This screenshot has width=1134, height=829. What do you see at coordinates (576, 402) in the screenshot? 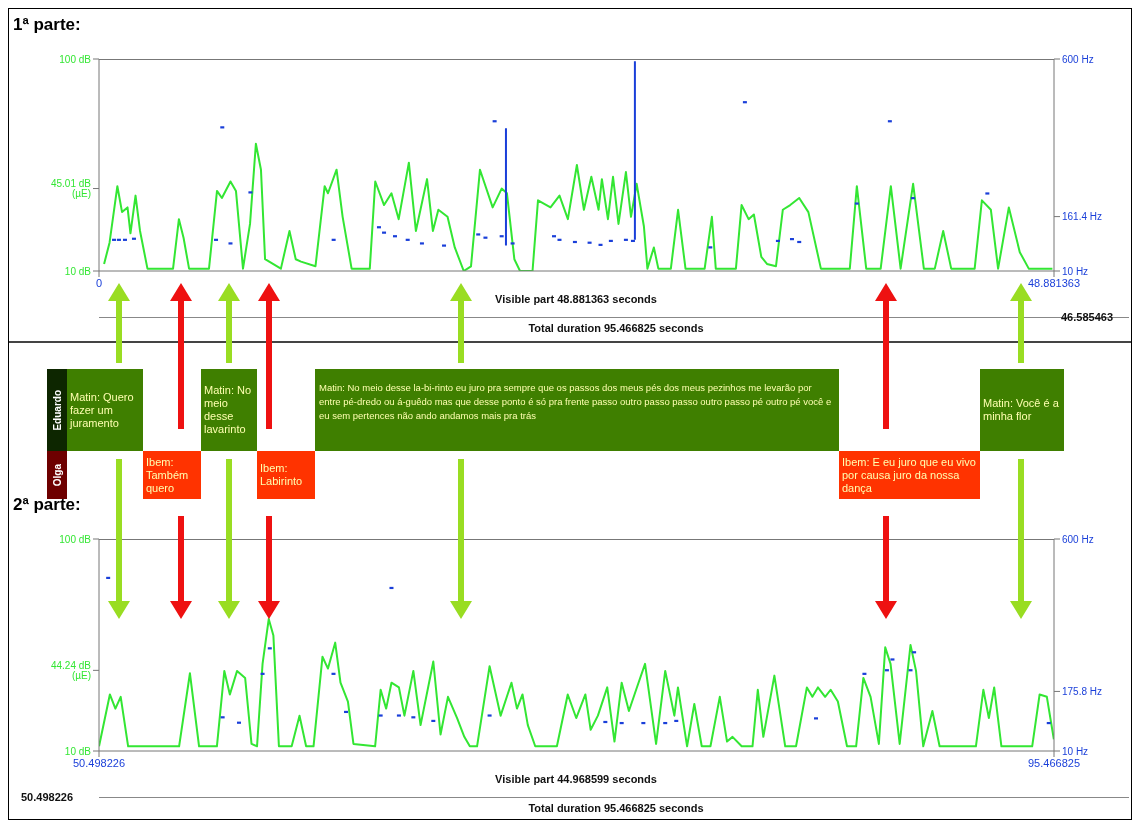
I see `text: Matin: No meio desse la-bi-rinto eu juro pra sempre que os passos dos meus pés dos meus pezinhos me levarão por entre pé-dredo ou á-guêdo mas que desse ponto é só pra frente passo outro passo passo outro passo pé outro pé você e eu sem pertences não ando andamos mais pra trás` at bounding box center [576, 402].